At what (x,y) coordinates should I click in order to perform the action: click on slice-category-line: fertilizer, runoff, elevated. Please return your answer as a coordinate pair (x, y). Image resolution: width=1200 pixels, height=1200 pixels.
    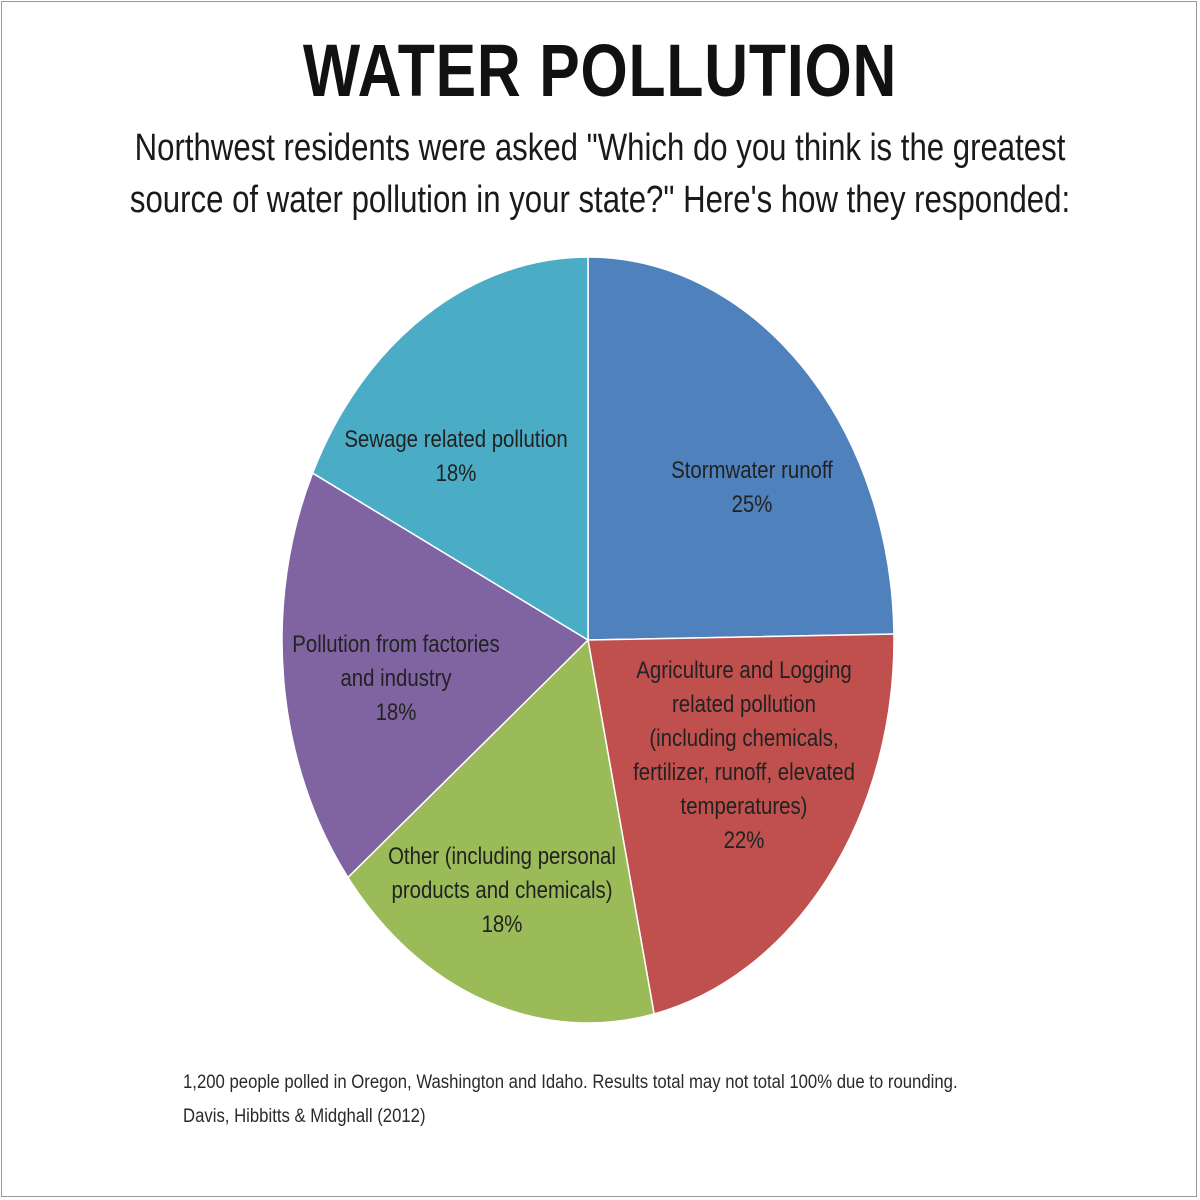
    Looking at the image, I should click on (744, 771).